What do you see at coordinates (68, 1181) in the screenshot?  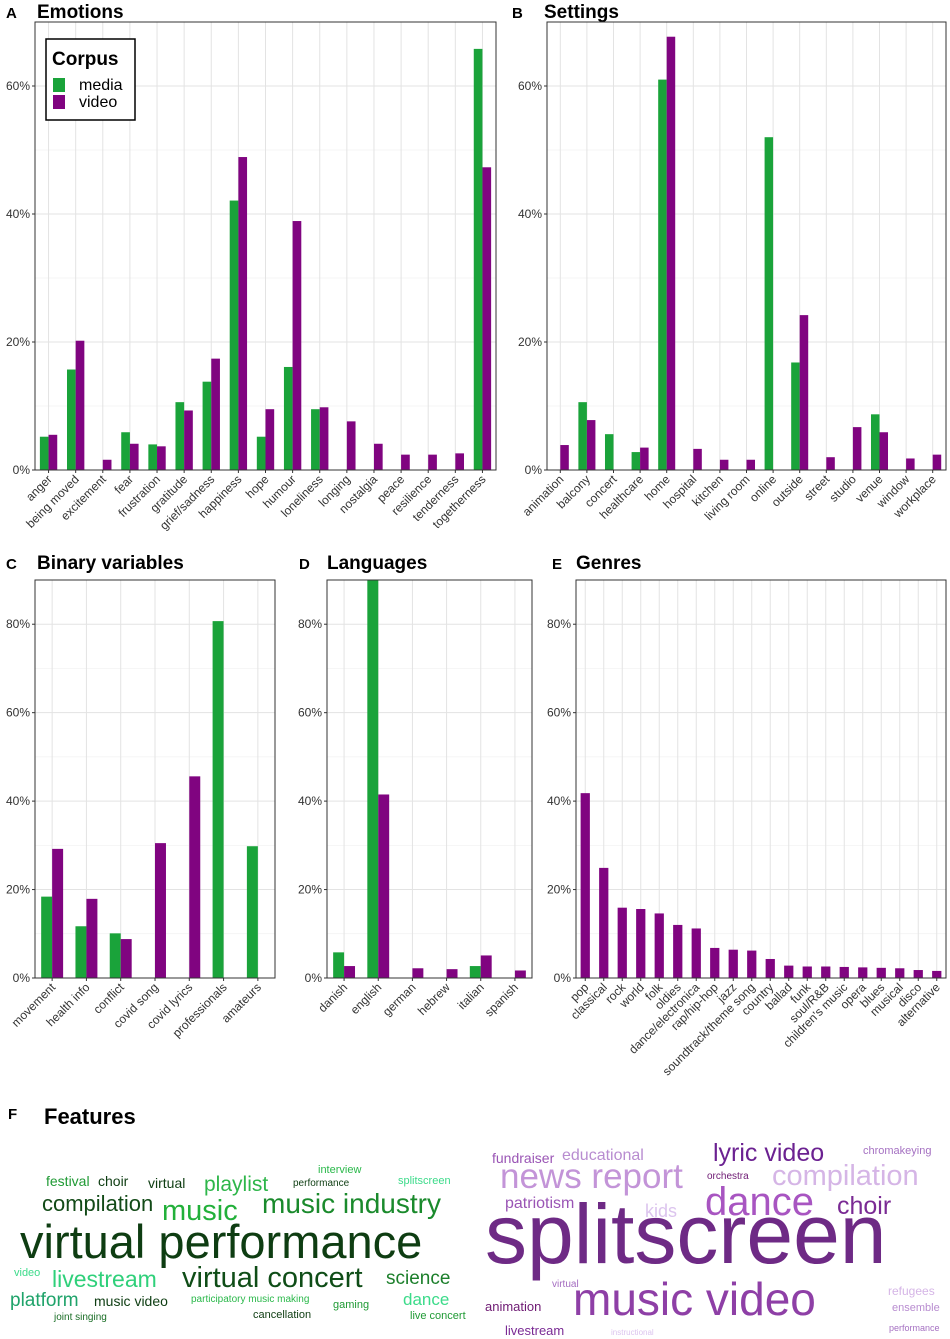 I see `wc-media-word: festival` at bounding box center [68, 1181].